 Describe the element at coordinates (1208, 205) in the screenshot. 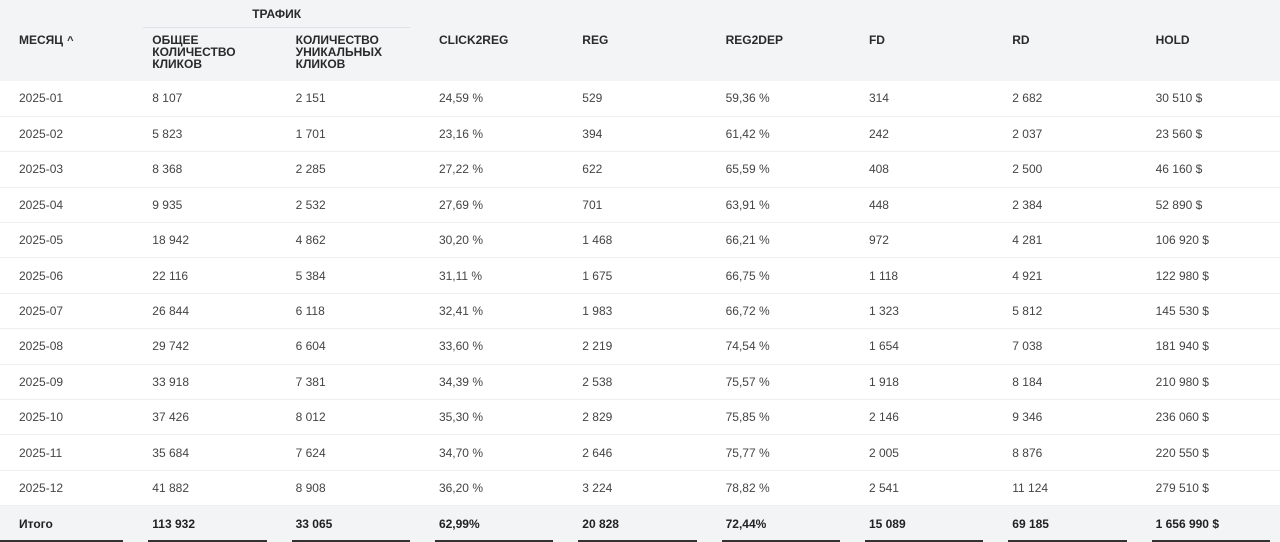

I see `cell-hold: 52 890 $` at that location.